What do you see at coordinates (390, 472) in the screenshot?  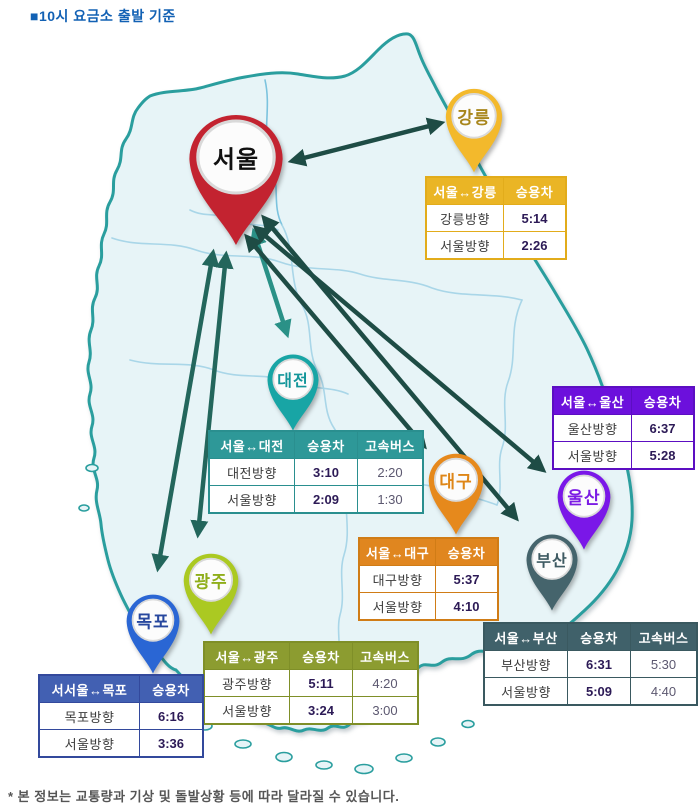 I see `bus-time: 2:20` at bounding box center [390, 472].